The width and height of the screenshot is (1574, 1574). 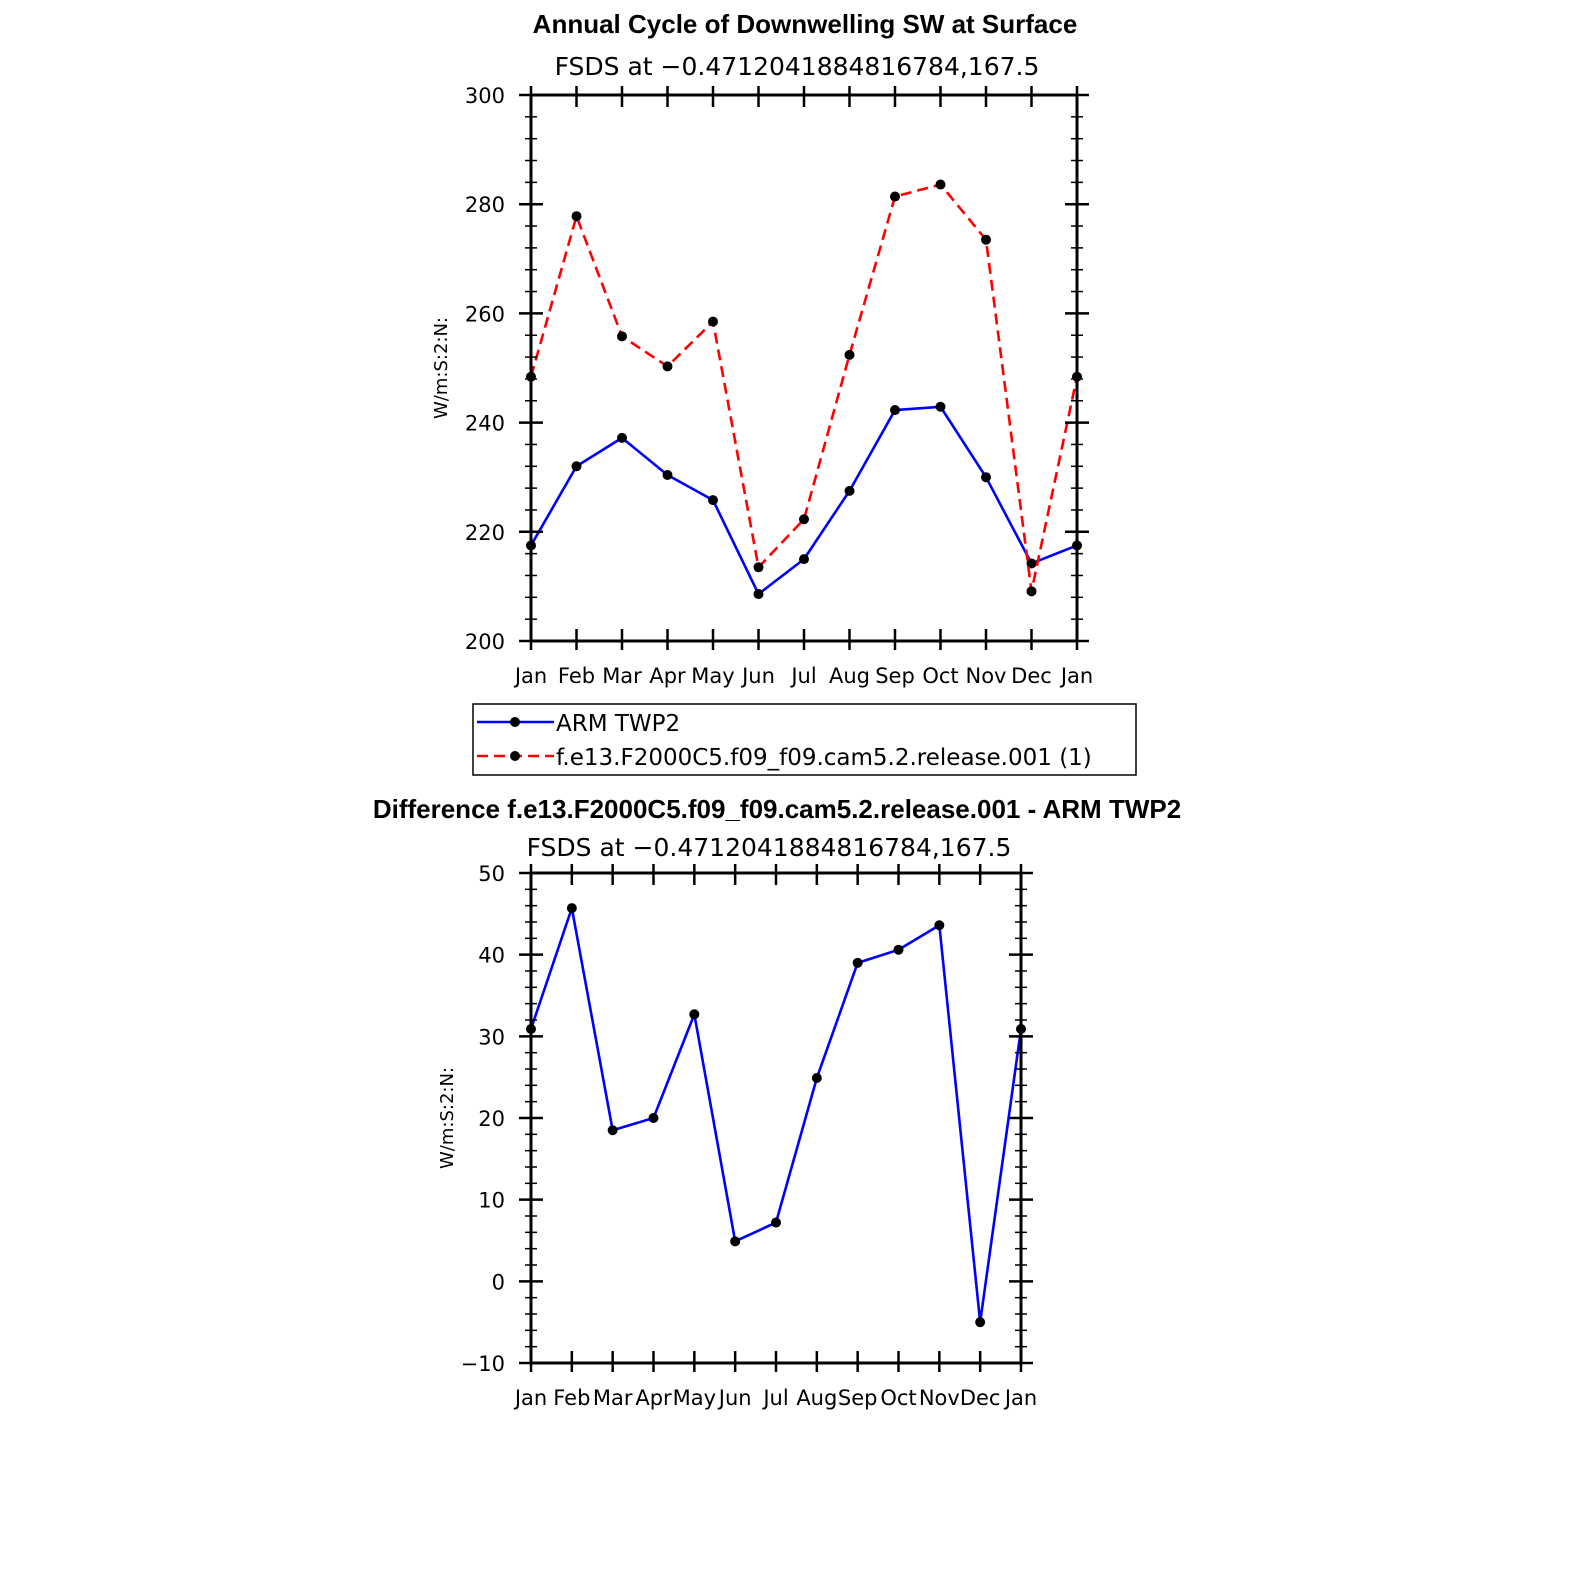 I want to click on y-tick-label: 220, so click(x=485, y=533).